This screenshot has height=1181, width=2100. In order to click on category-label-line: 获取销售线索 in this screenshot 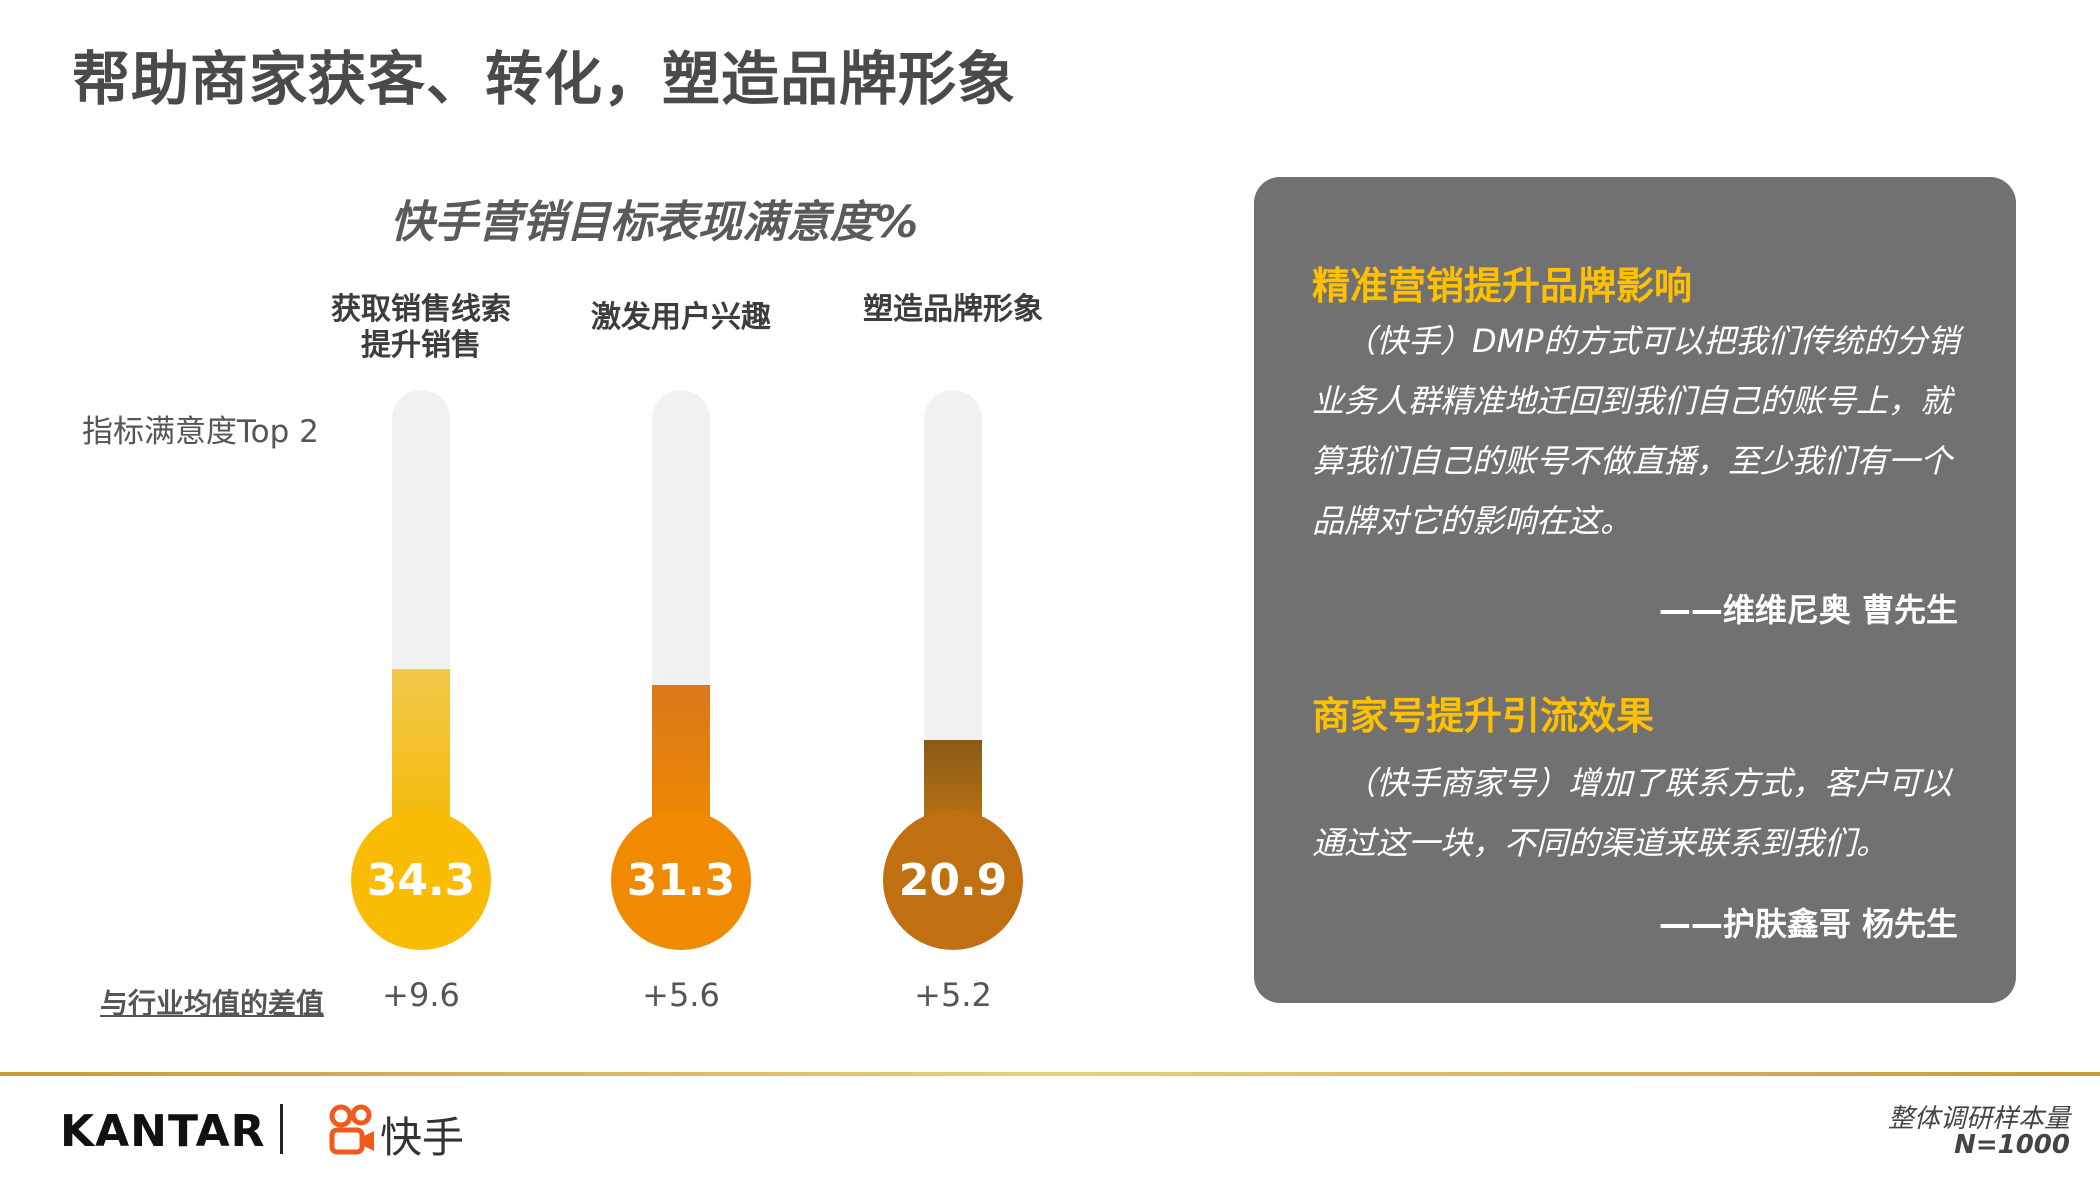, I will do `click(421, 309)`.